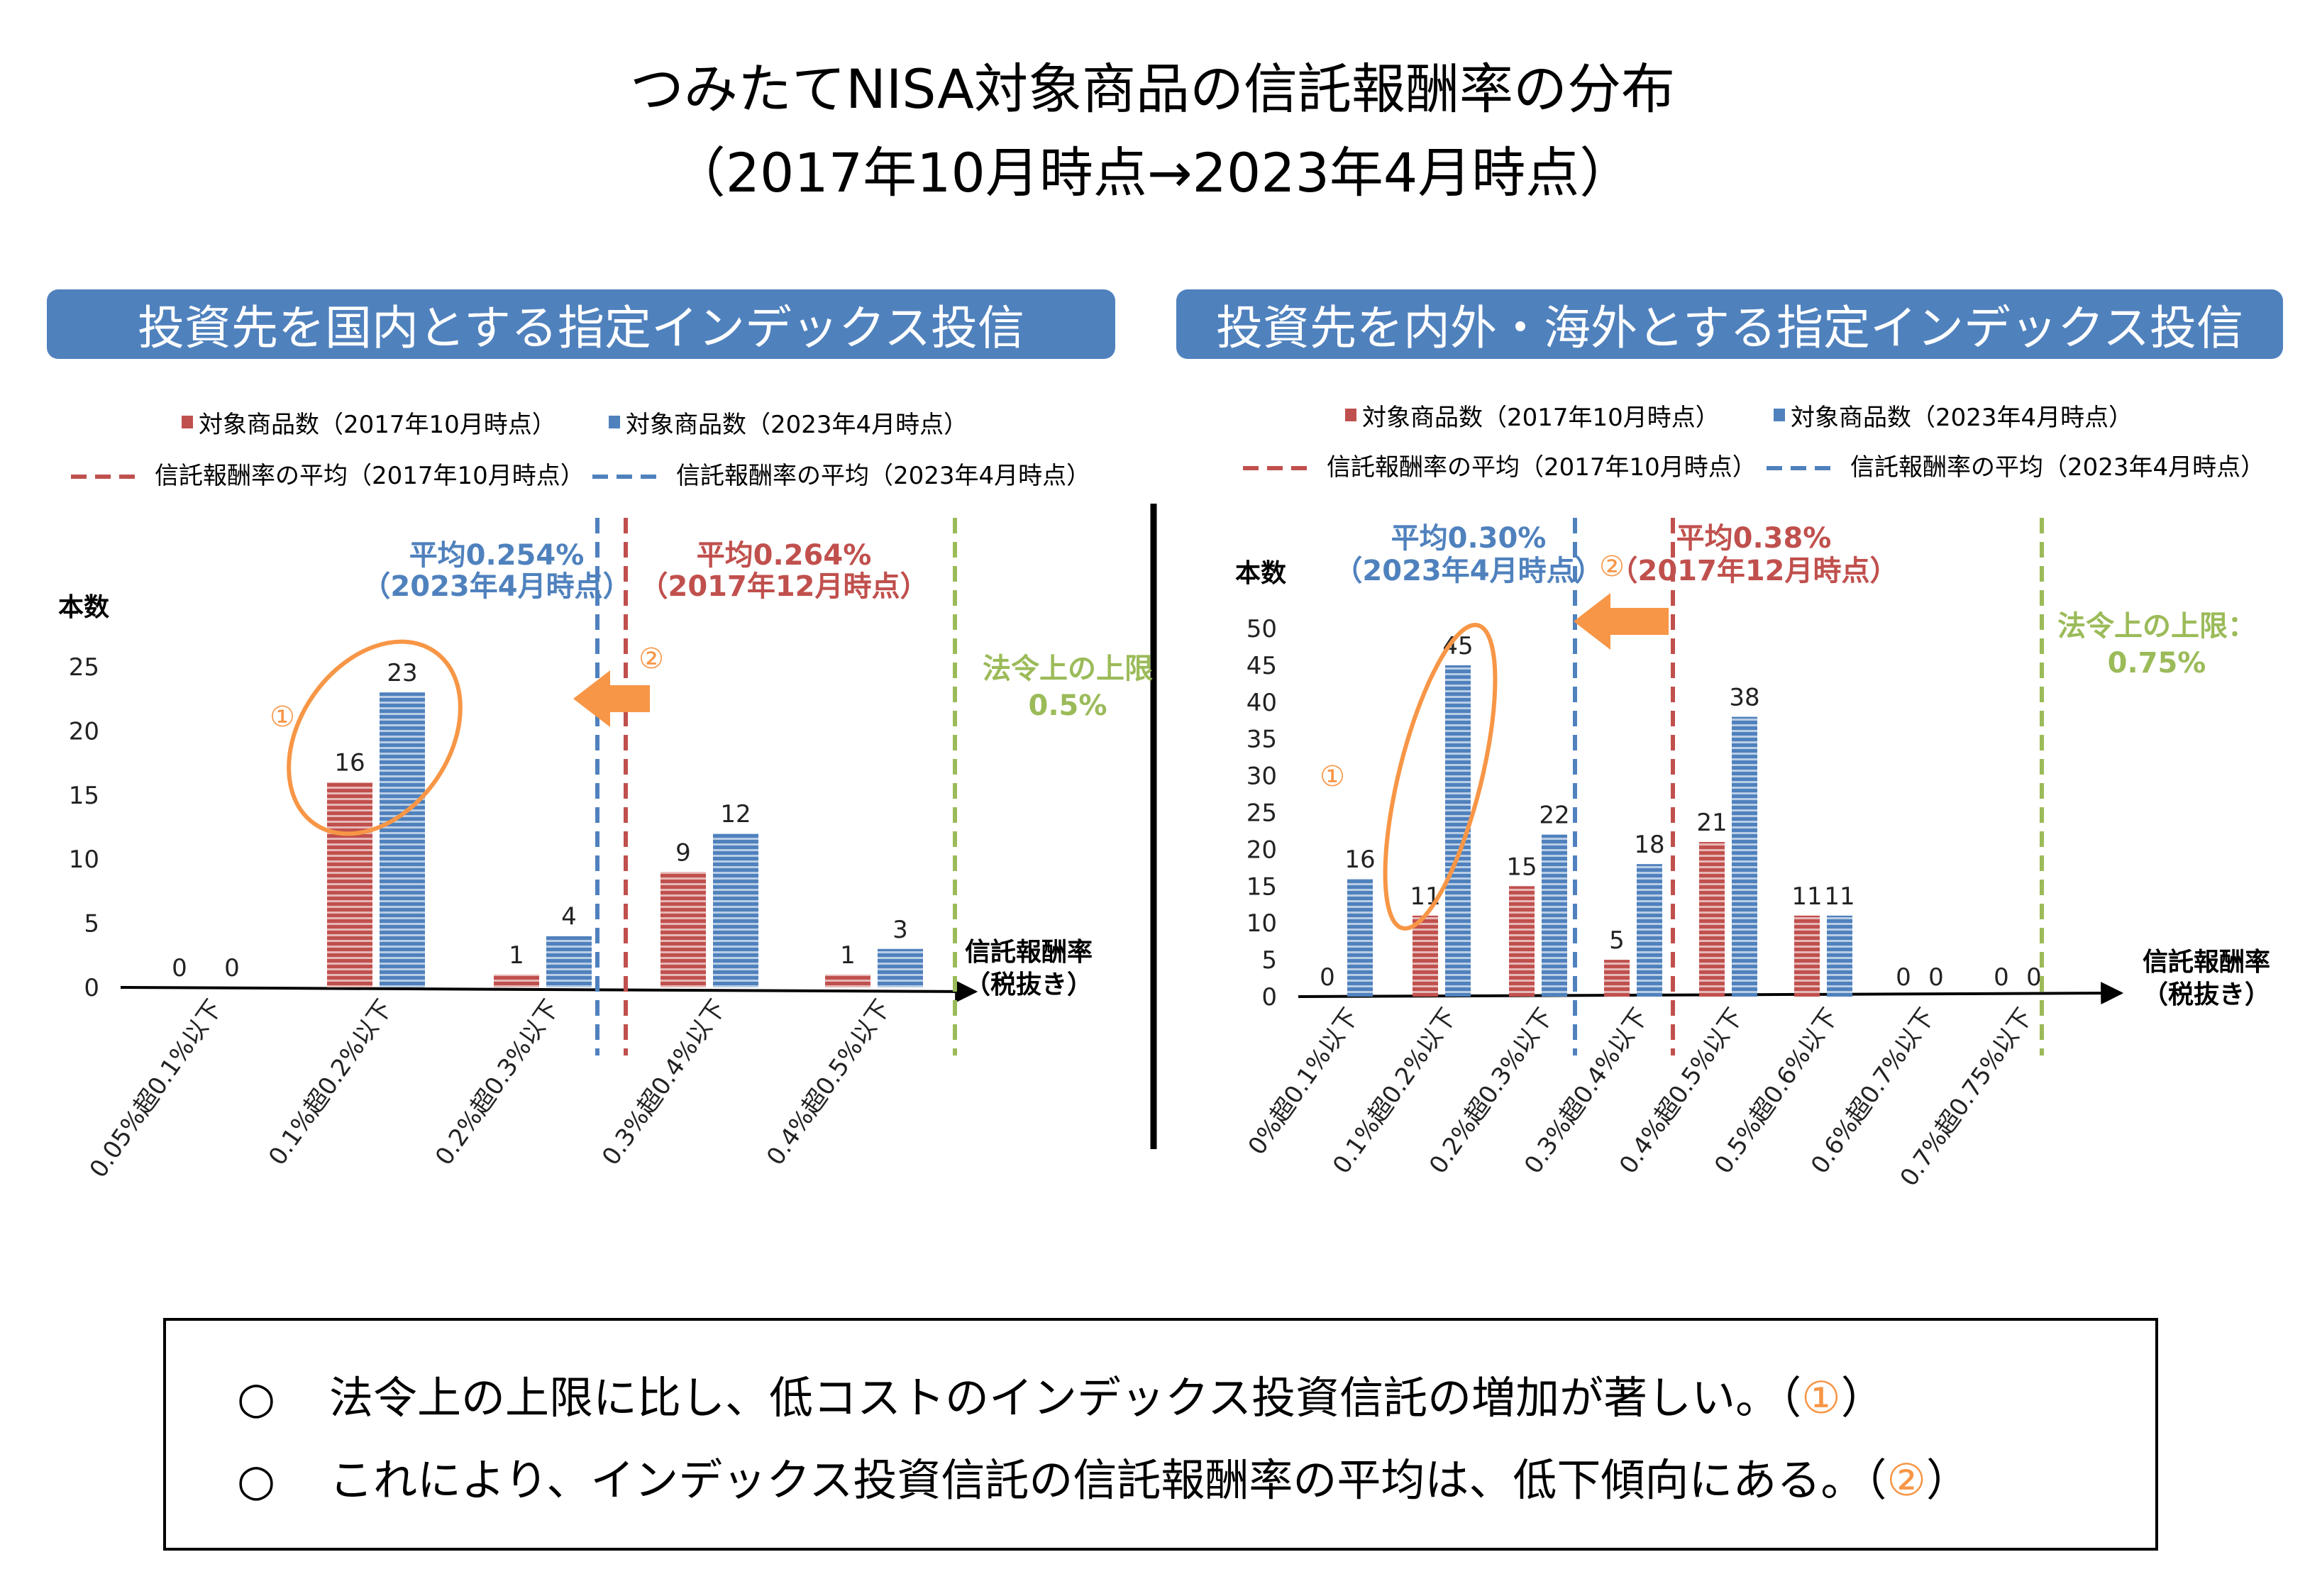 This screenshot has width=2305, height=1596. Describe the element at coordinates (2156, 627) in the screenshot. I see `legal-limit-label: 法令上の上限：` at that location.